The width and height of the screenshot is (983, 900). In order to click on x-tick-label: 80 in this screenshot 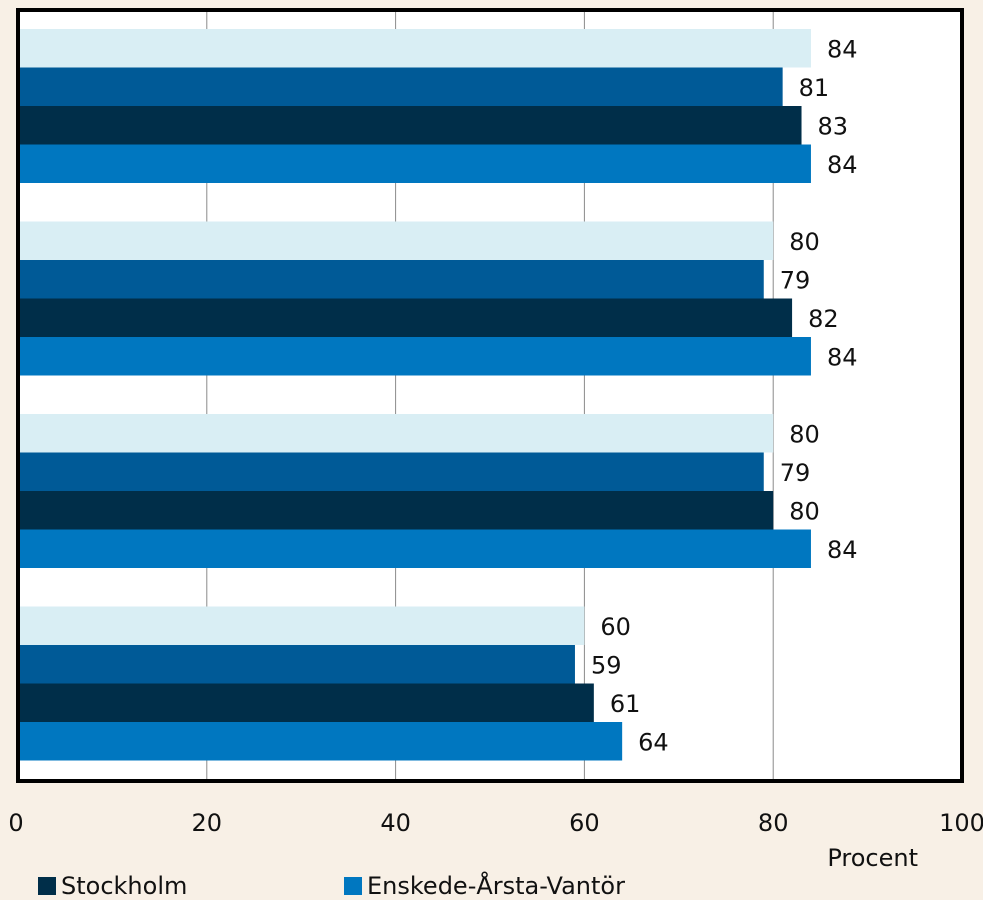, I will do `click(773, 823)`.